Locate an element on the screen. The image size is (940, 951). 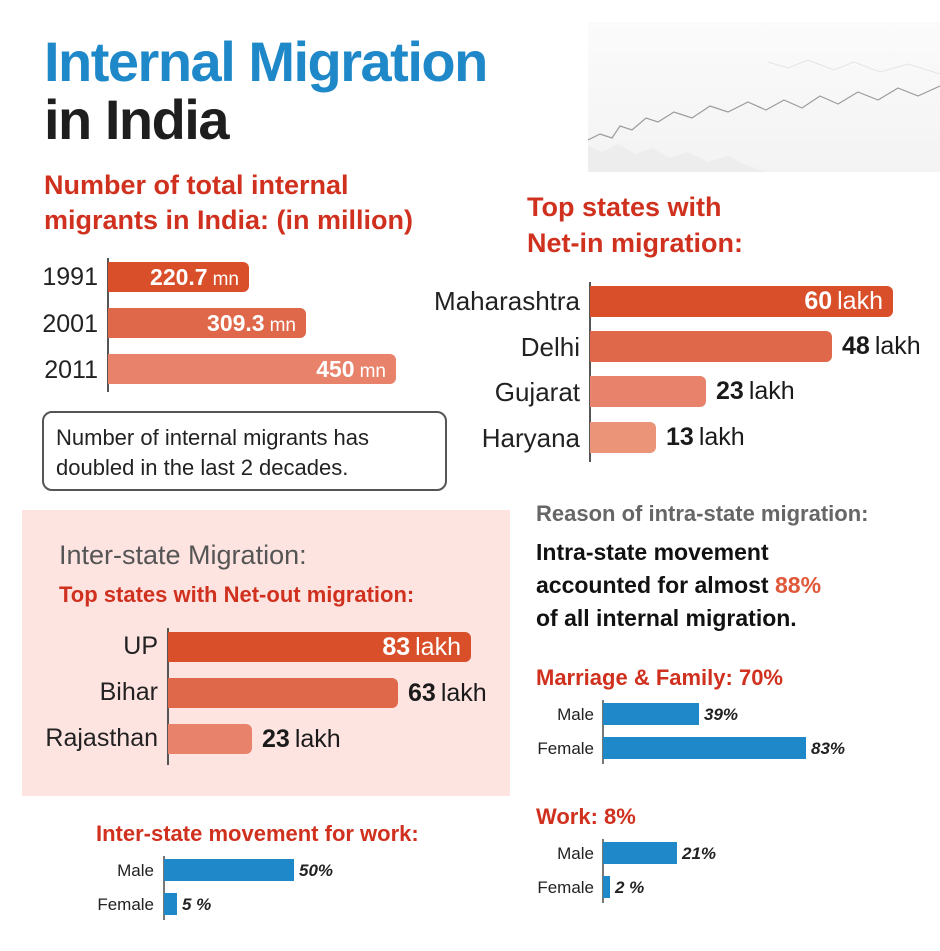
out-mig-bar-label-holder-1: 63 lakh is located at coordinates (447, 693).